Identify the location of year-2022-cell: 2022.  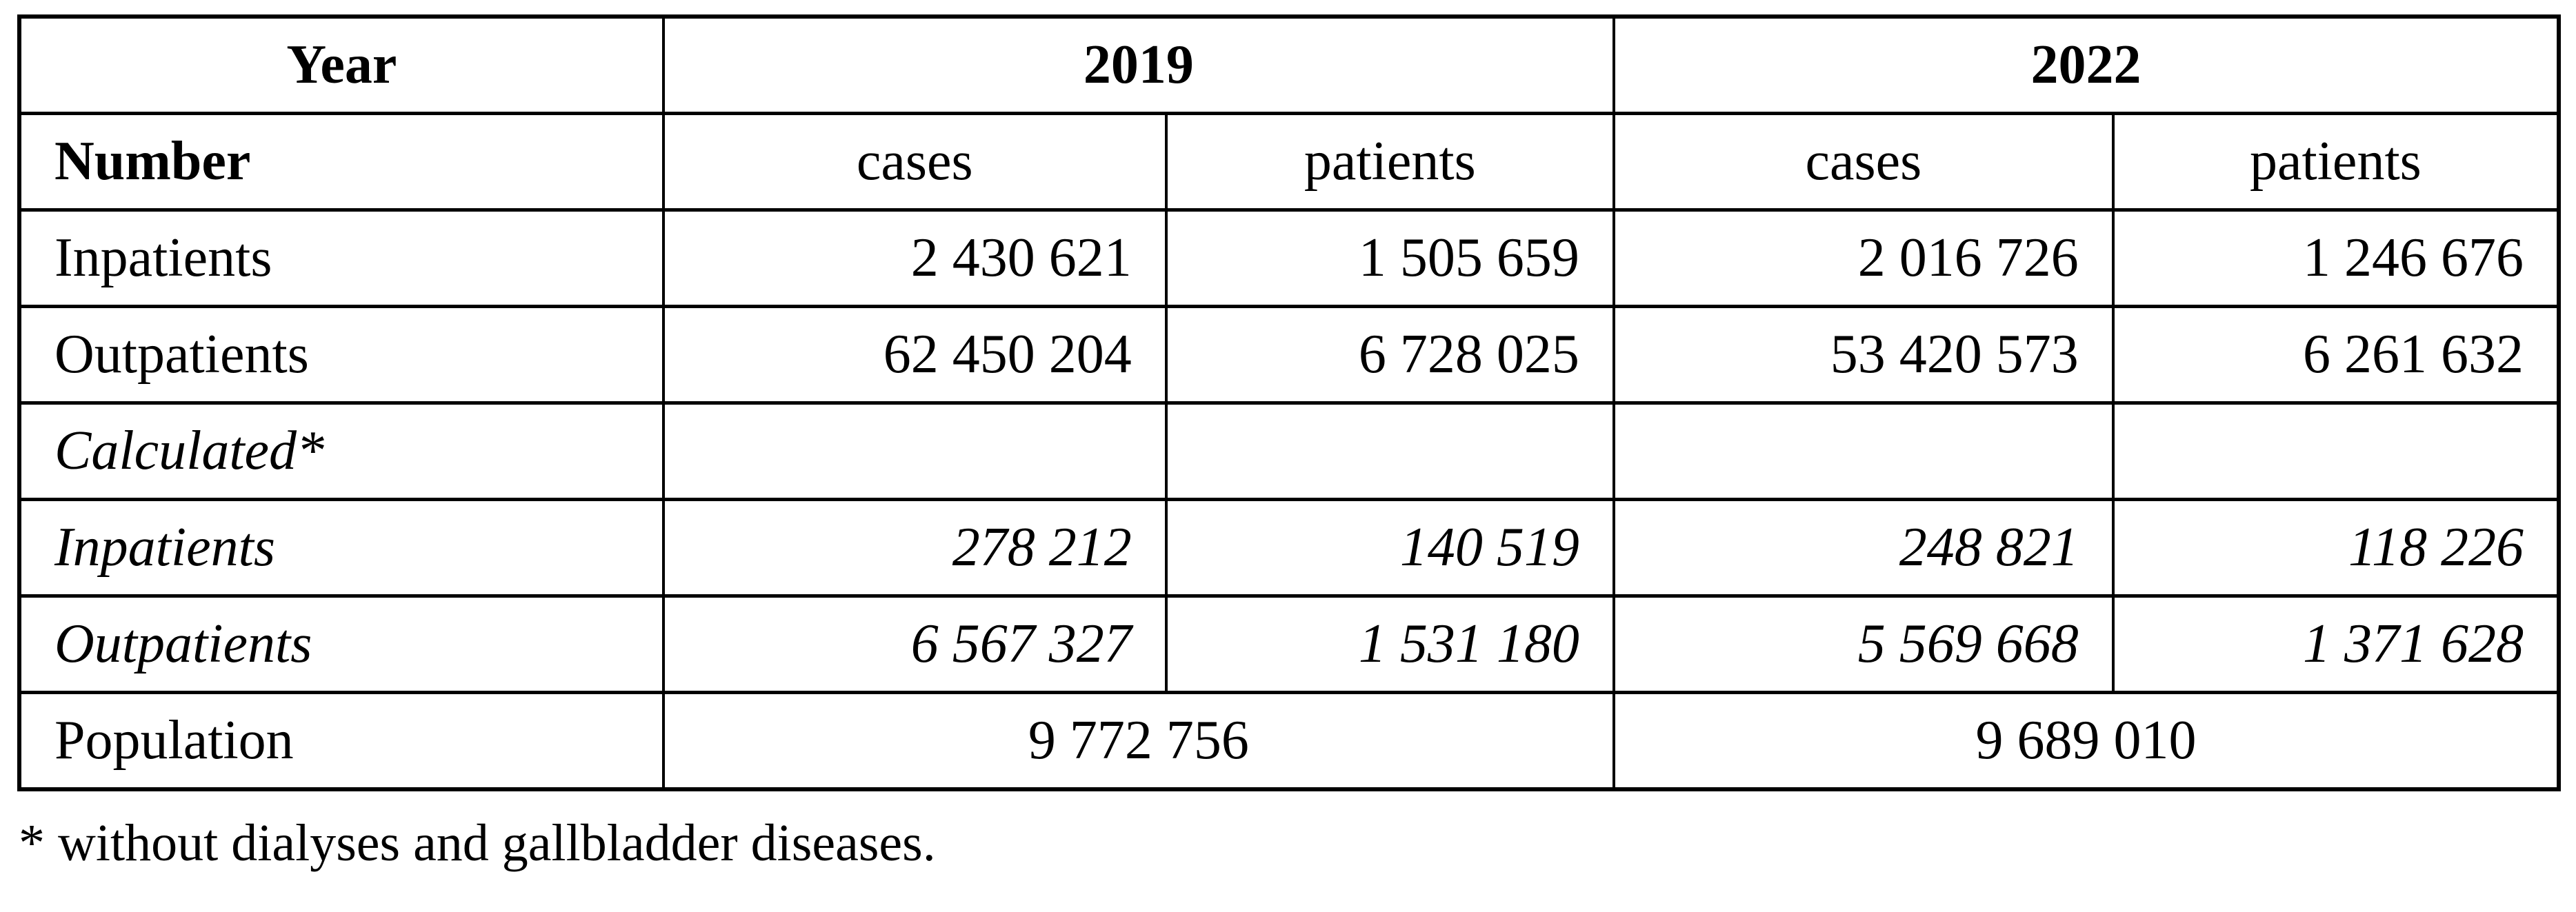
(2086, 64).